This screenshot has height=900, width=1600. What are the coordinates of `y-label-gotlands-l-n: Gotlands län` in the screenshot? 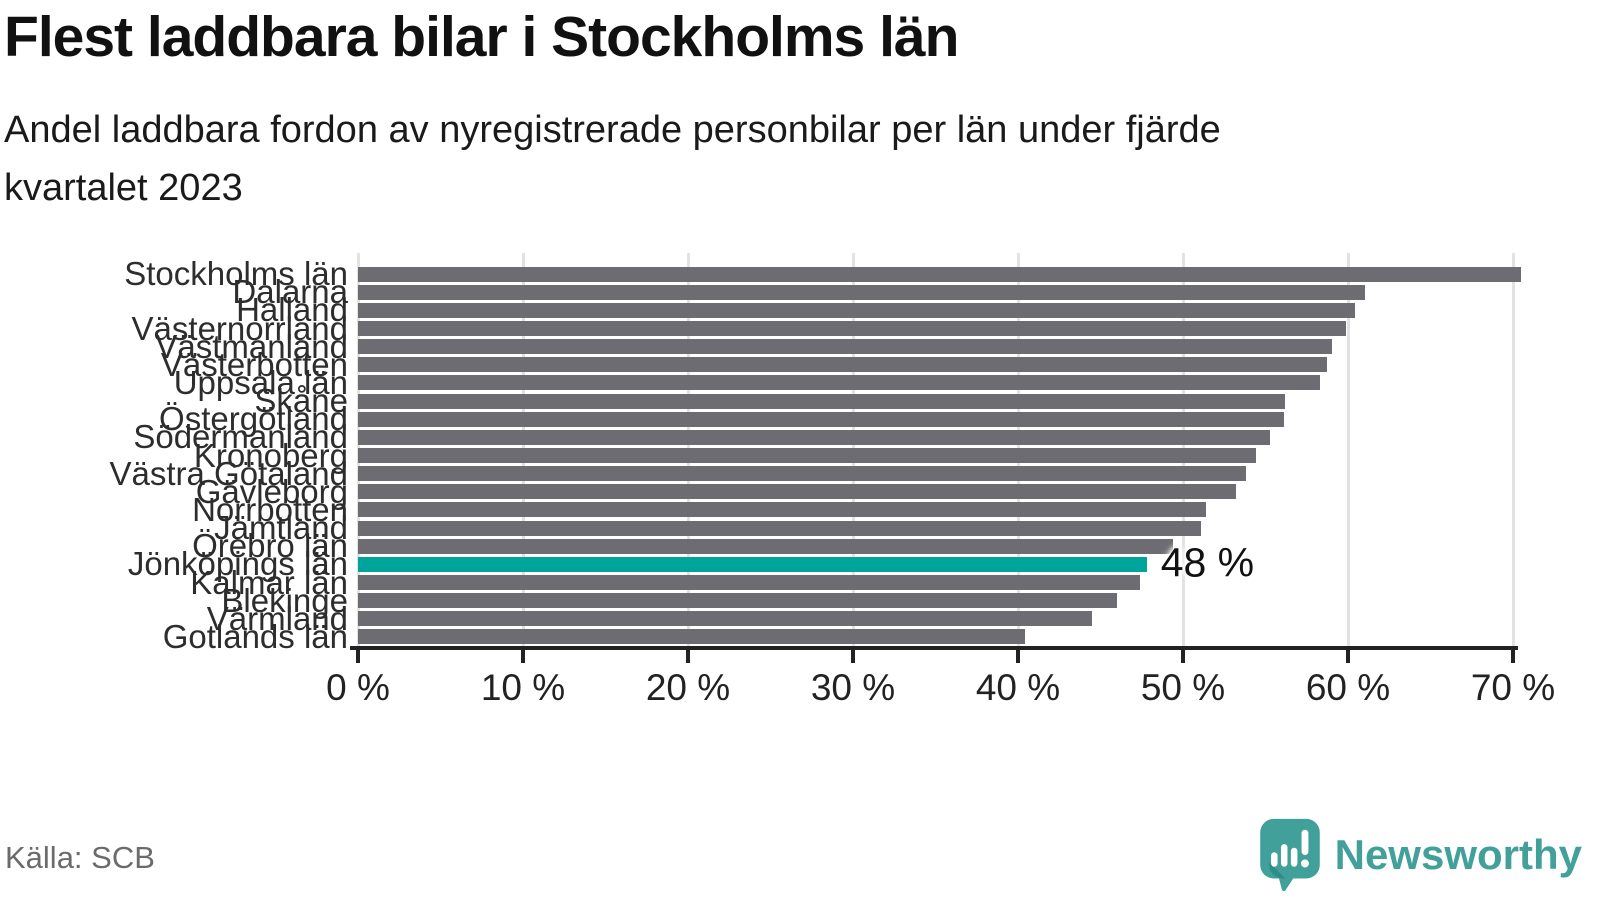 It's located at (255, 636).